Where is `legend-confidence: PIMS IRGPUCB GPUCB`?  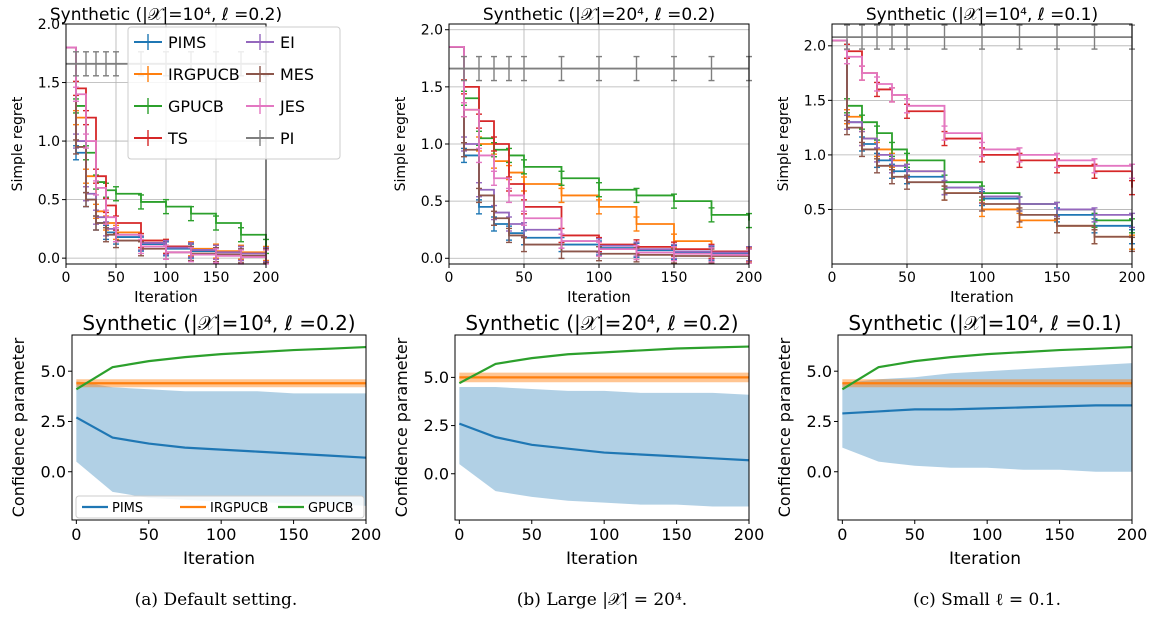
legend-confidence: PIMS IRGPUCB GPUCB is located at coordinates (220, 507).